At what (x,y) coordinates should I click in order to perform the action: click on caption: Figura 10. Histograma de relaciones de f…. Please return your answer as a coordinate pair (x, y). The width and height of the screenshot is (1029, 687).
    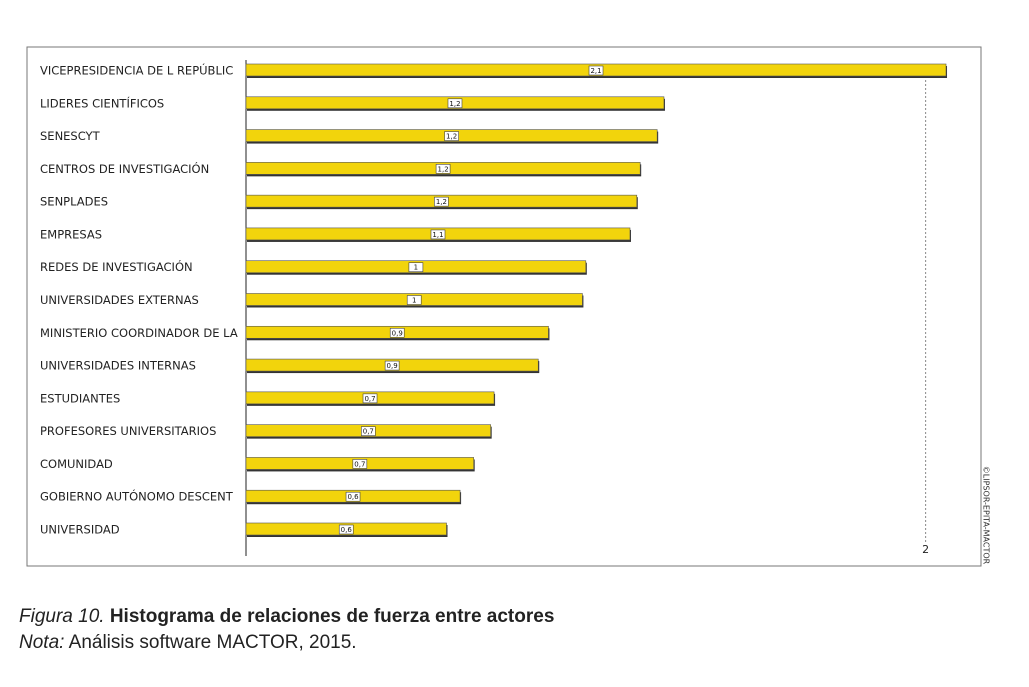
    Looking at the image, I should click on (286, 617).